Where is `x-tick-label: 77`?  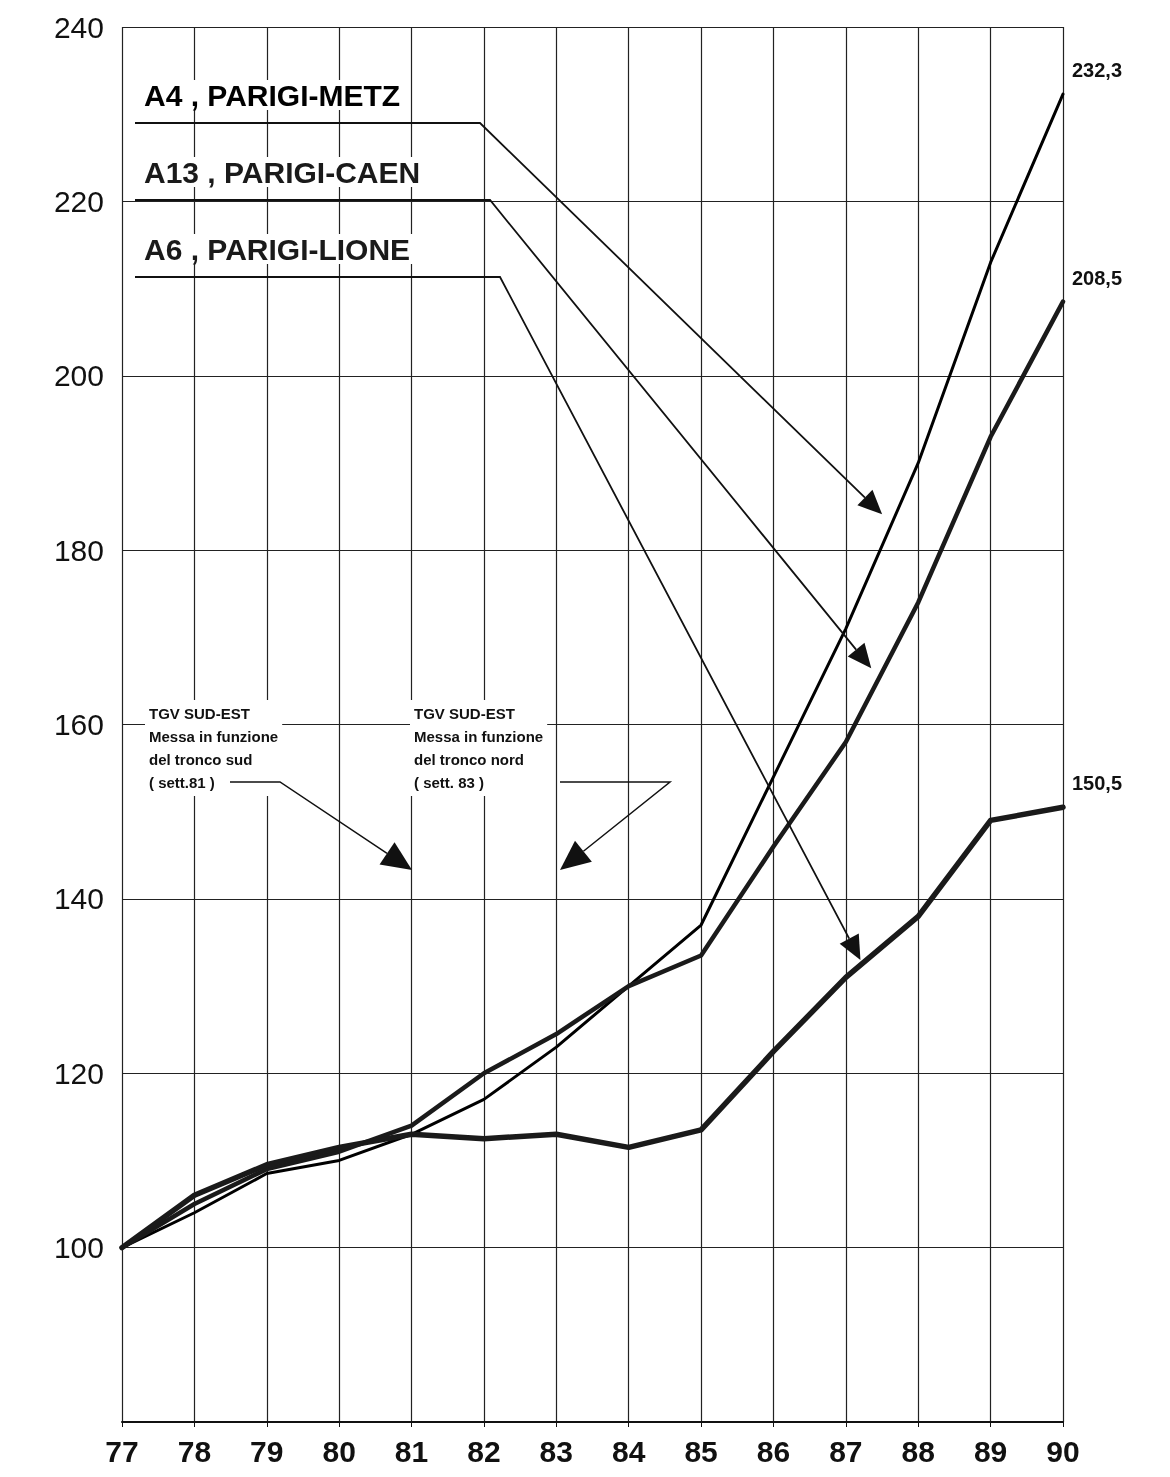 x-tick-label: 77 is located at coordinates (122, 1451).